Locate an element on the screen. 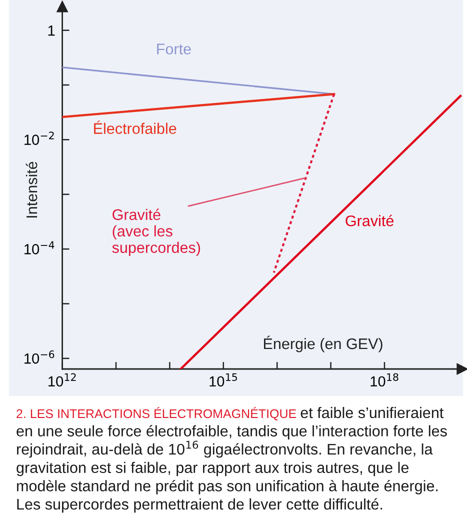 This screenshot has width=467, height=523. x-tick-label: 10$^{15}$ is located at coordinates (223, 380).